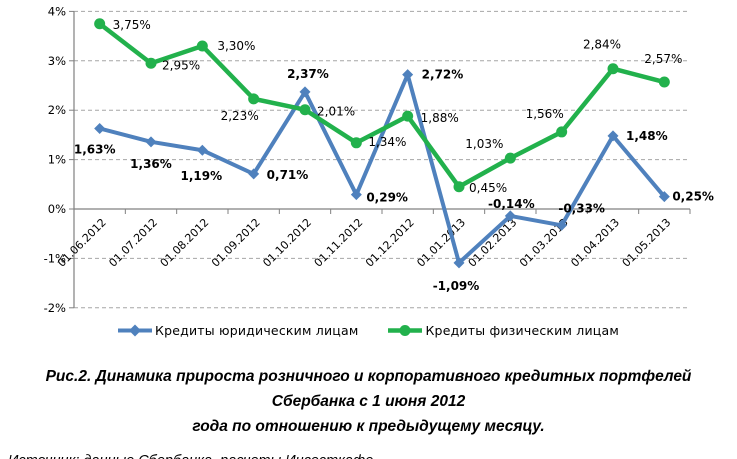  Describe the element at coordinates (57, 11) in the screenshot. I see `y-tick-label: 4%` at that location.